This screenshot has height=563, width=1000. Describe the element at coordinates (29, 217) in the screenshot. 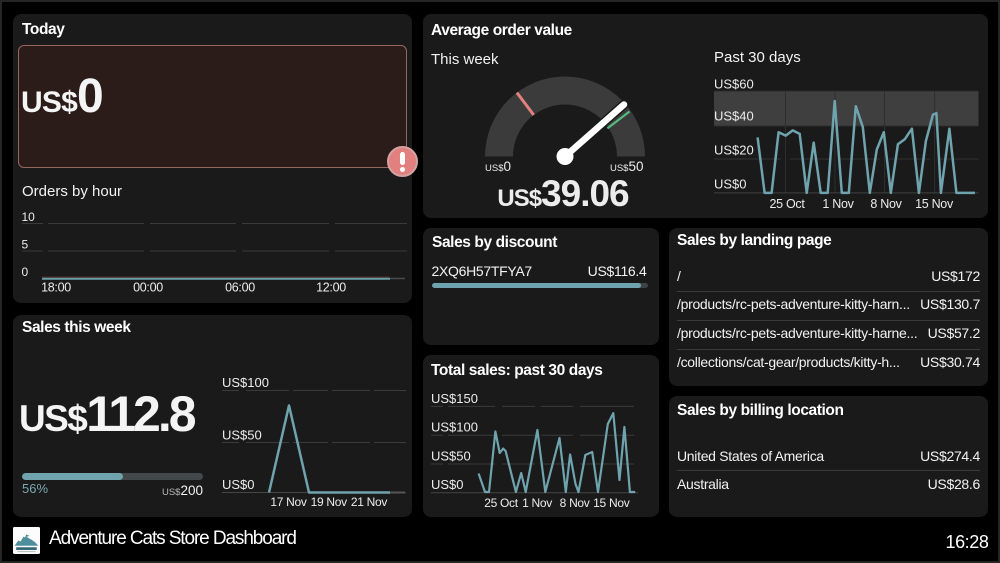

I see `svg-text: 10` at that location.